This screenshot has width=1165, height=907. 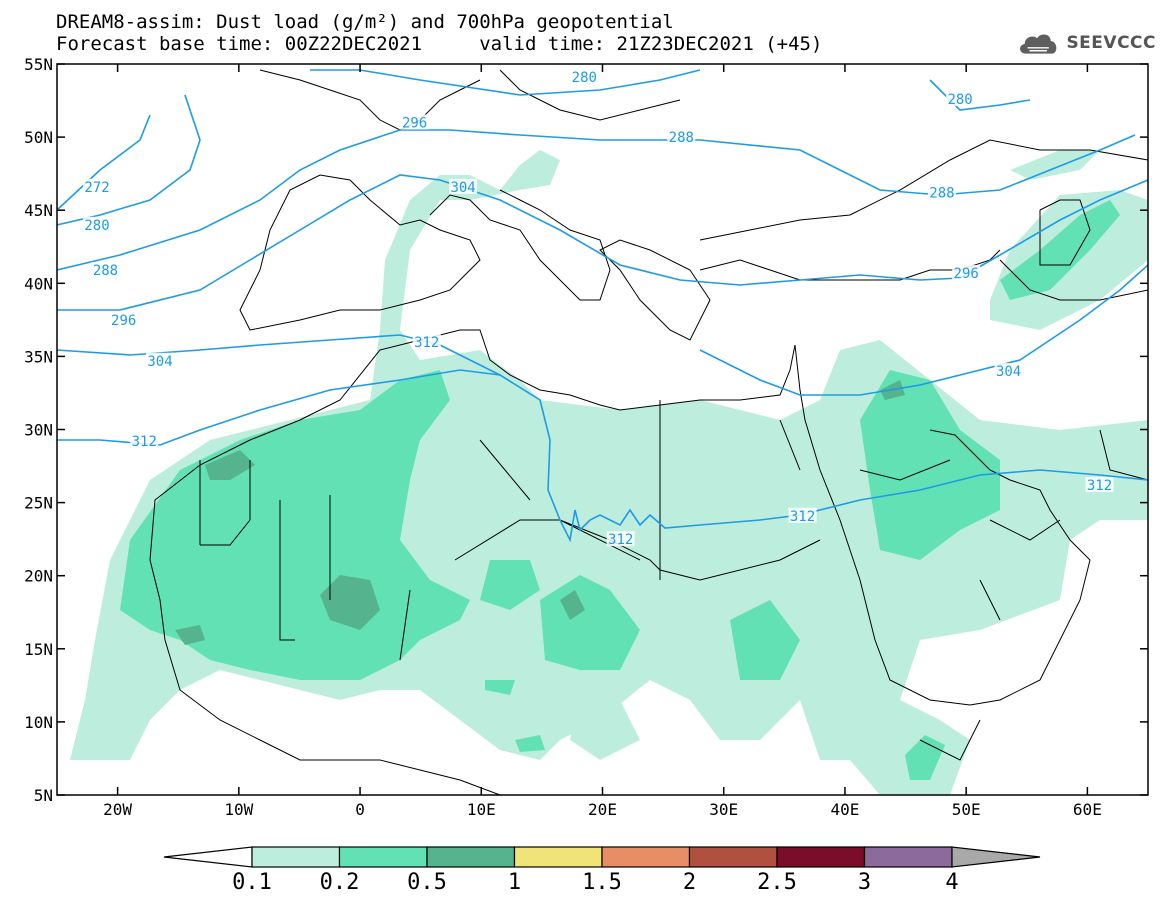 What do you see at coordinates (238, 809) in the screenshot?
I see `lon-tick-label: 10W` at bounding box center [238, 809].